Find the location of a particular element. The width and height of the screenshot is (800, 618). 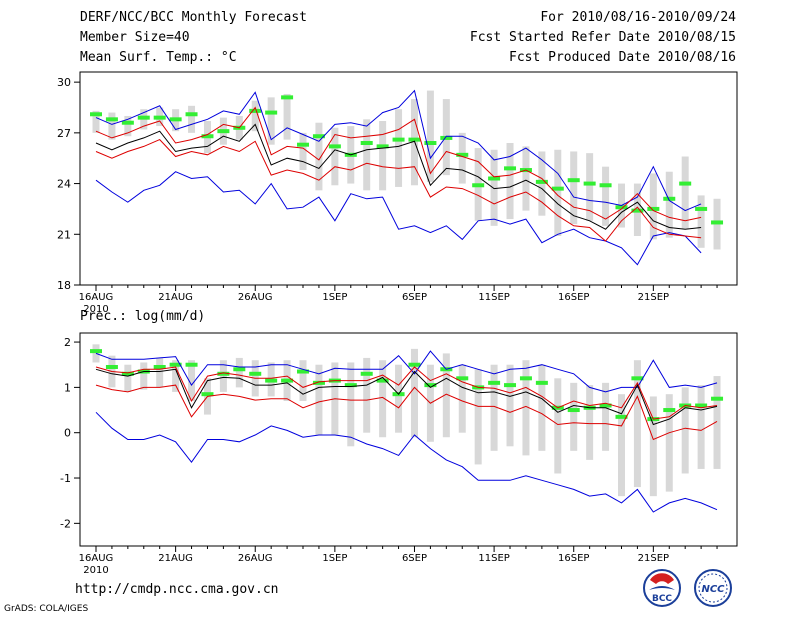

precipitation-ytick-label: 0 is located at coordinates (67, 433).